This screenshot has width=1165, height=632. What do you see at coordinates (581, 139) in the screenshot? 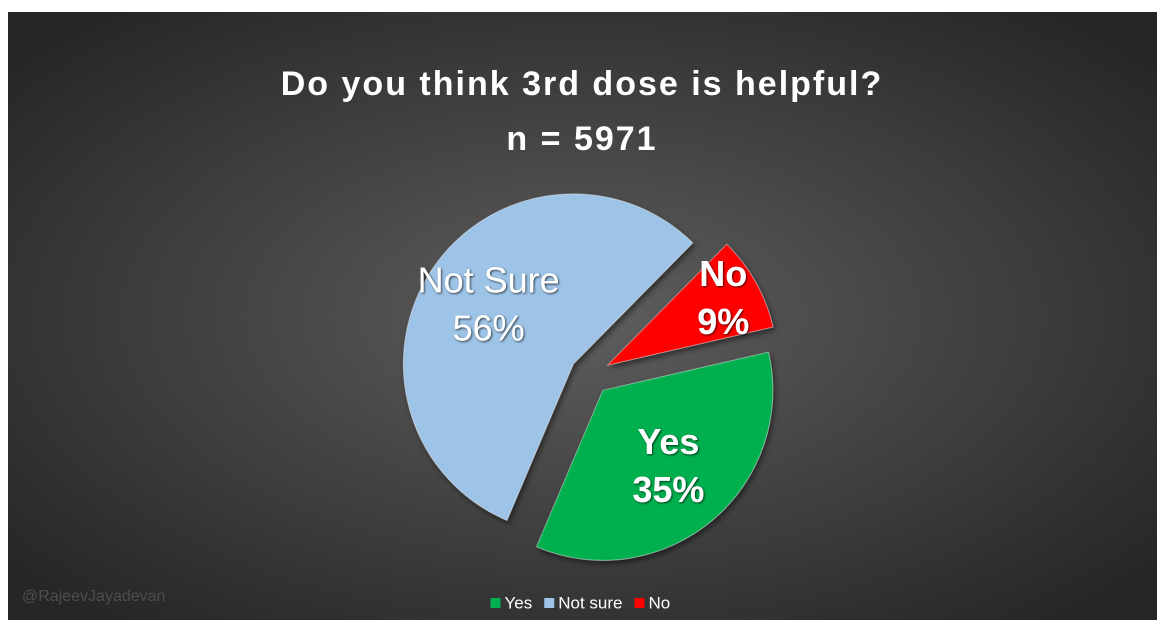
I see `chart-subtitle: n = 5971` at bounding box center [581, 139].